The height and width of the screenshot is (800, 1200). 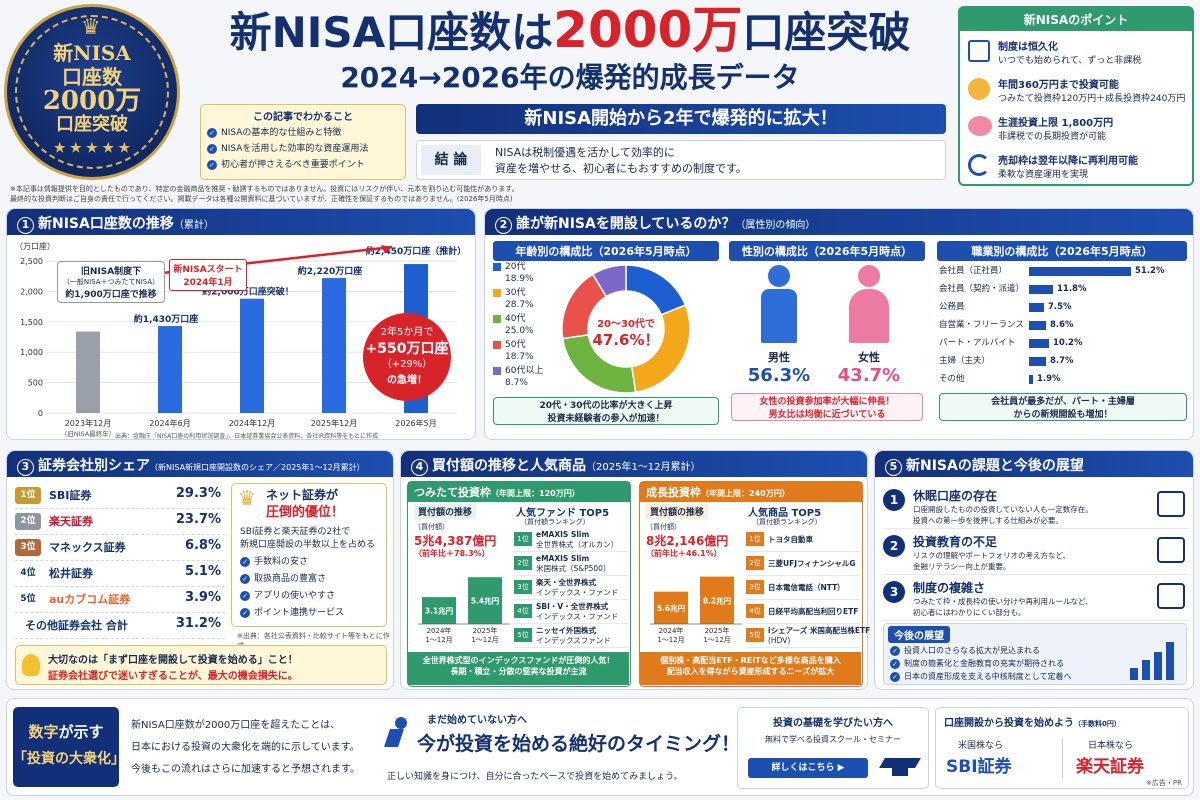 What do you see at coordinates (808, 636) in the screenshot?
I see `ranking-item: 5位 iシェアーズ 米国高配当株ETF (HDV)` at bounding box center [808, 636].